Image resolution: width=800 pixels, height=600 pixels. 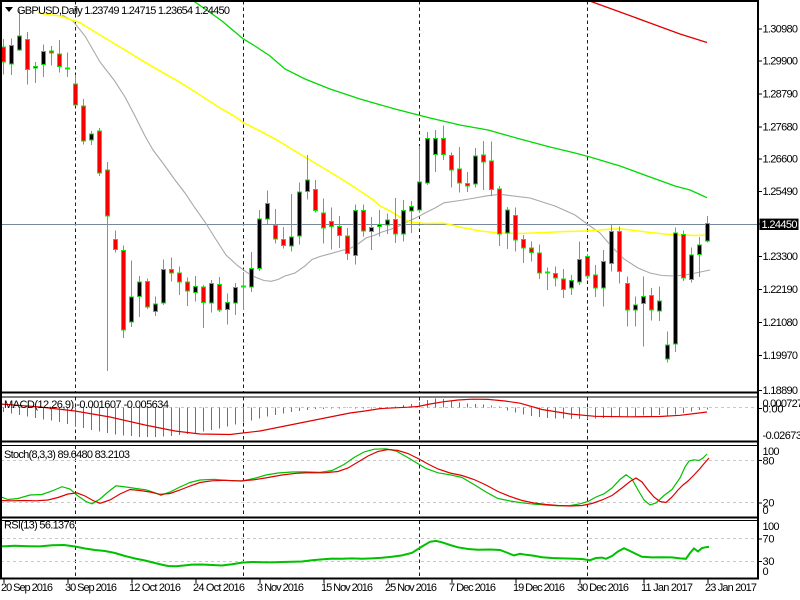 What do you see at coordinates (539, 588) in the screenshot?
I see `svg-text: 19 Dec 2016` at bounding box center [539, 588].